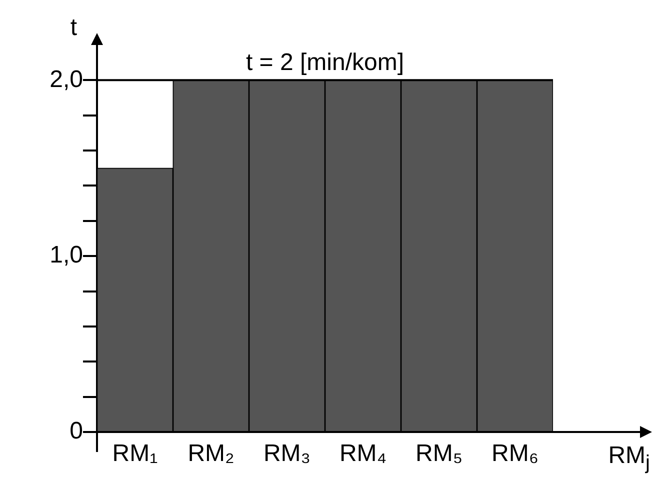  What do you see at coordinates (439, 454) in the screenshot?
I see `x-tick-label: RM₅` at bounding box center [439, 454].